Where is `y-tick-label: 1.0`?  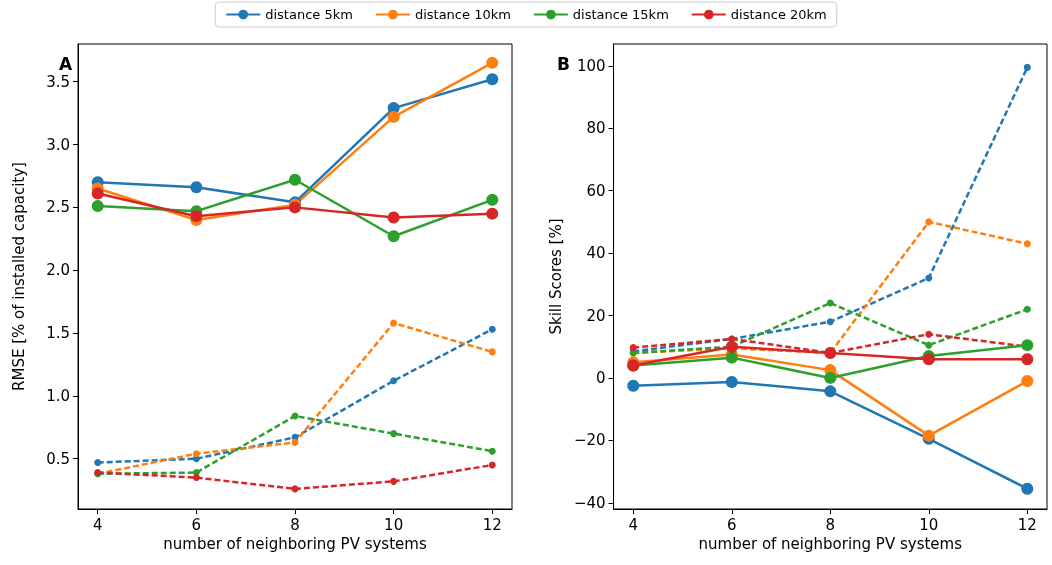 y-tick-label: 1.0 is located at coordinates (58, 395).